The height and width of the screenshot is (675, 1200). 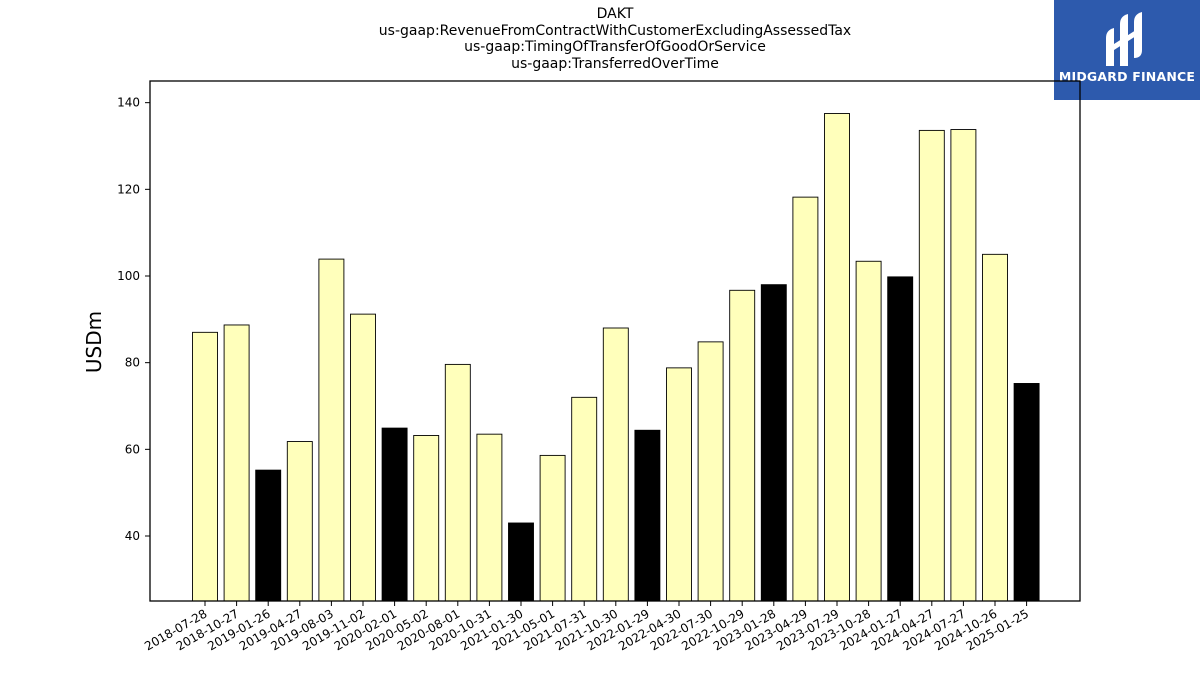 What do you see at coordinates (132, 363) in the screenshot?
I see `y-tick-label: 80` at bounding box center [132, 363].